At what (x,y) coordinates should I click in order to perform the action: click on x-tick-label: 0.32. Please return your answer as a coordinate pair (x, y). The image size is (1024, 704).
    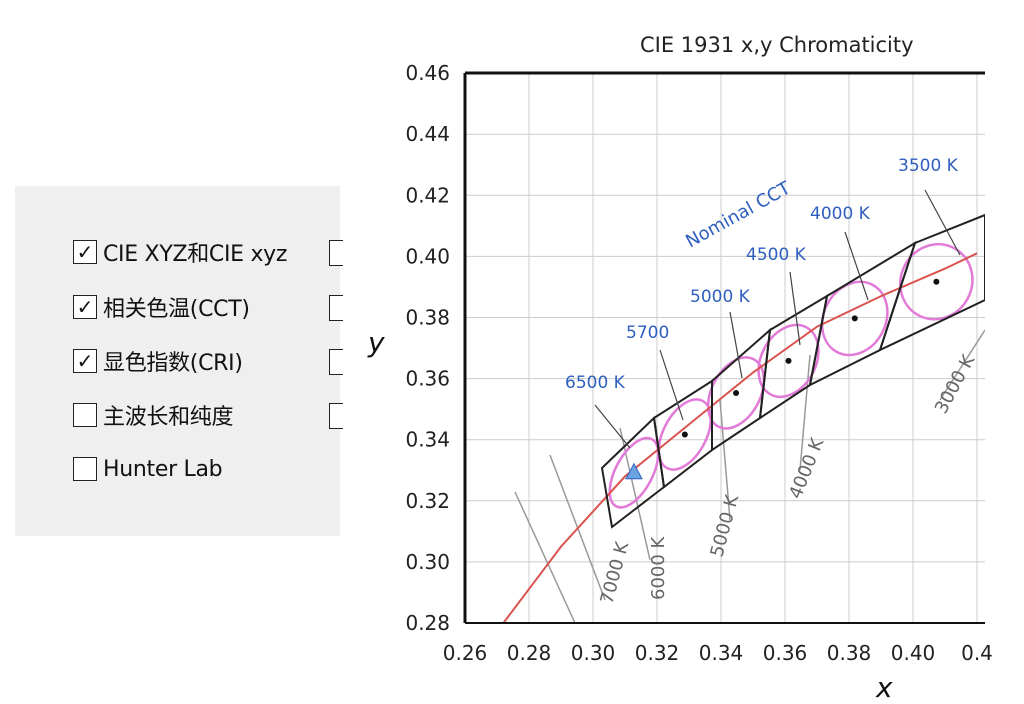
    Looking at the image, I should click on (657, 653).